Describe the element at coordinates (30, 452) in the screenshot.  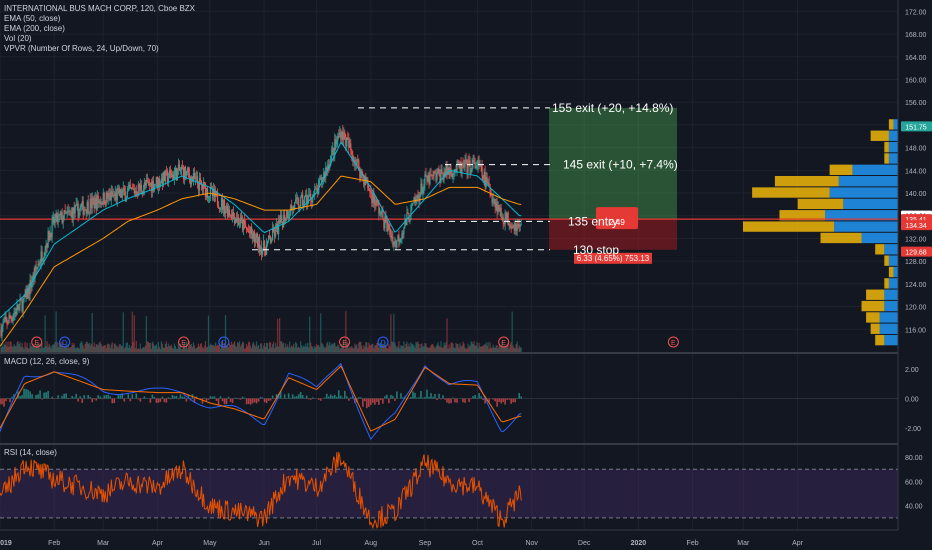
I see `rsi-legend: RSI (14, close)` at that location.